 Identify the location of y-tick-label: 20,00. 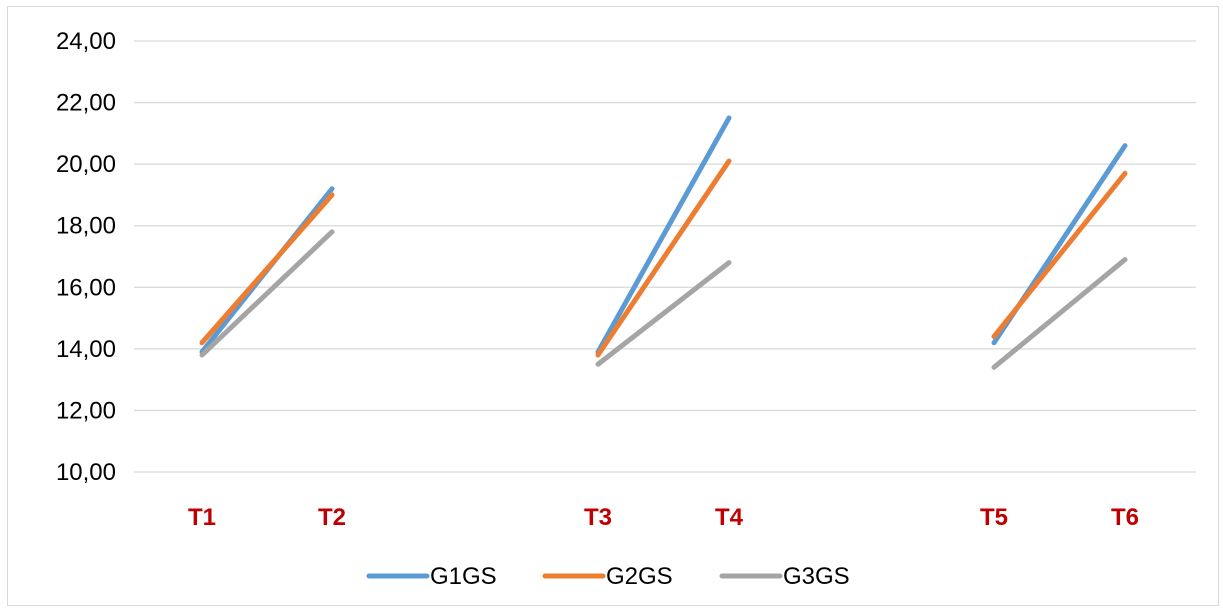
(86, 164).